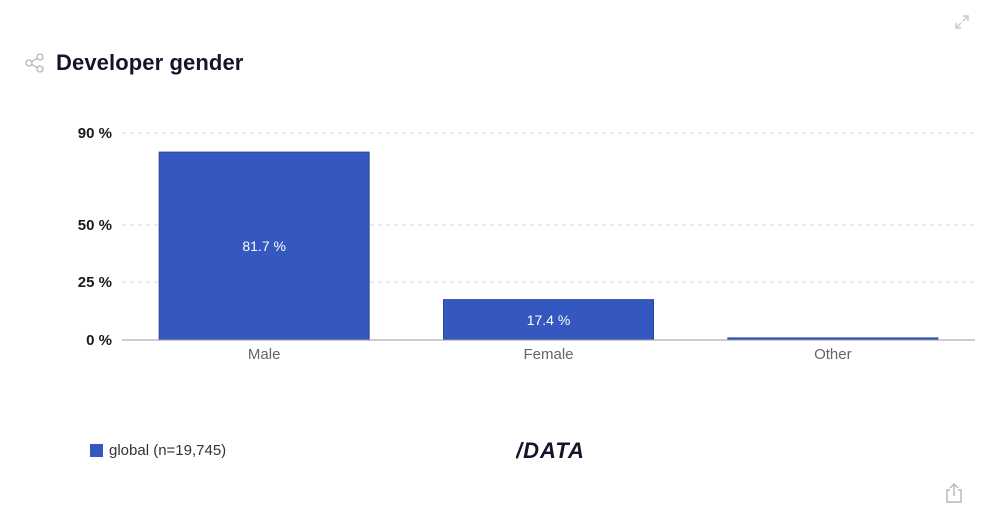 This screenshot has height=530, width=1000. I want to click on chart-title: Developer gender, so click(150, 62).